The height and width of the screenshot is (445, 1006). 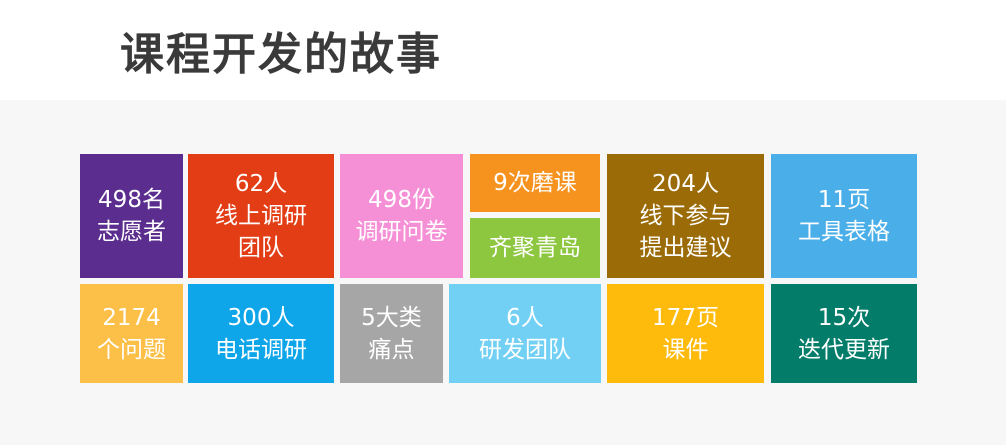 I want to click on tile-line: 177页, so click(x=685, y=317).